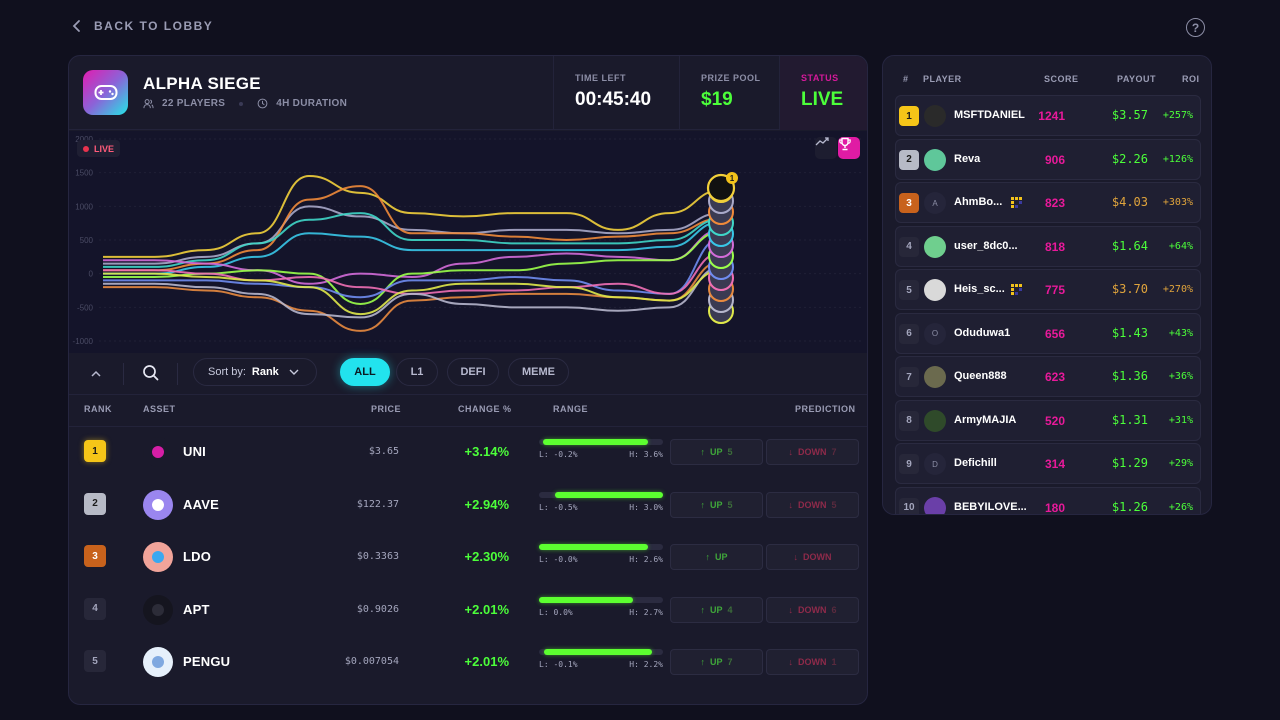 The image size is (1280, 720). Describe the element at coordinates (255, 372) in the screenshot. I see `sort-dropdown: Sort by: Rank` at that location.